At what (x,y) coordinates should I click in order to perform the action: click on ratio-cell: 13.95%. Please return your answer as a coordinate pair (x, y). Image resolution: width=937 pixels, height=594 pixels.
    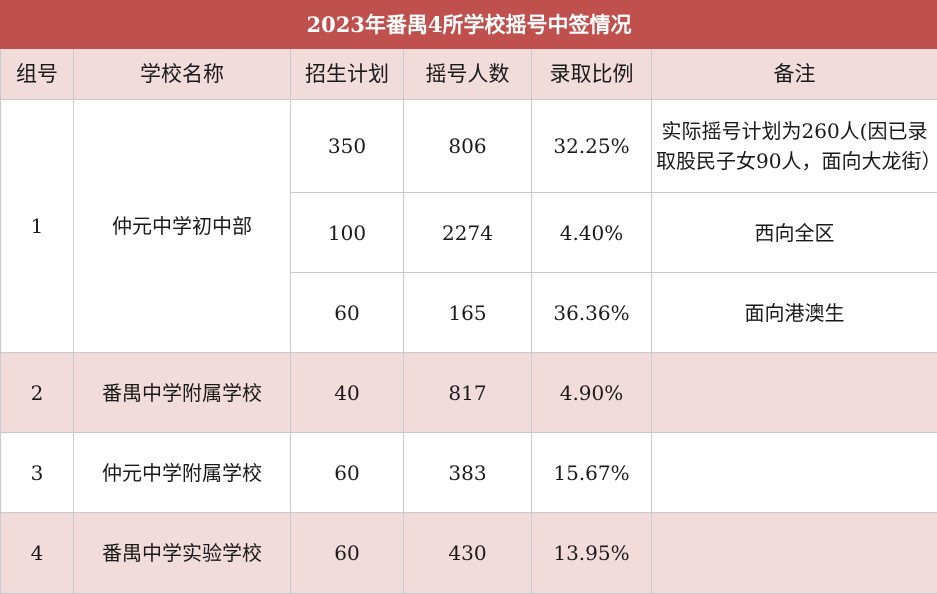
    Looking at the image, I should click on (592, 553).